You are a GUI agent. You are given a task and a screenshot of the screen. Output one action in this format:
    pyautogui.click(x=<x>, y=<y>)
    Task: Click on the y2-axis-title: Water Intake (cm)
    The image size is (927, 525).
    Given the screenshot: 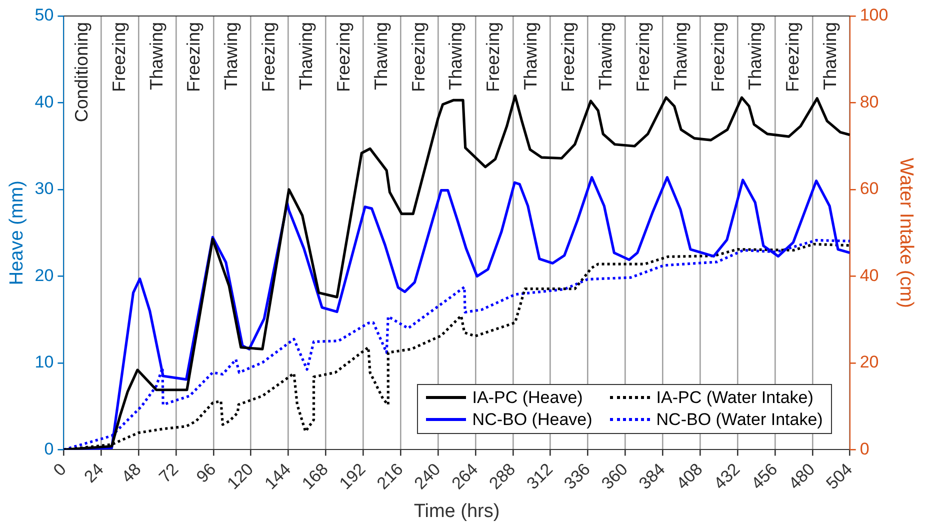 What is the action you would take?
    pyautogui.click(x=905, y=233)
    